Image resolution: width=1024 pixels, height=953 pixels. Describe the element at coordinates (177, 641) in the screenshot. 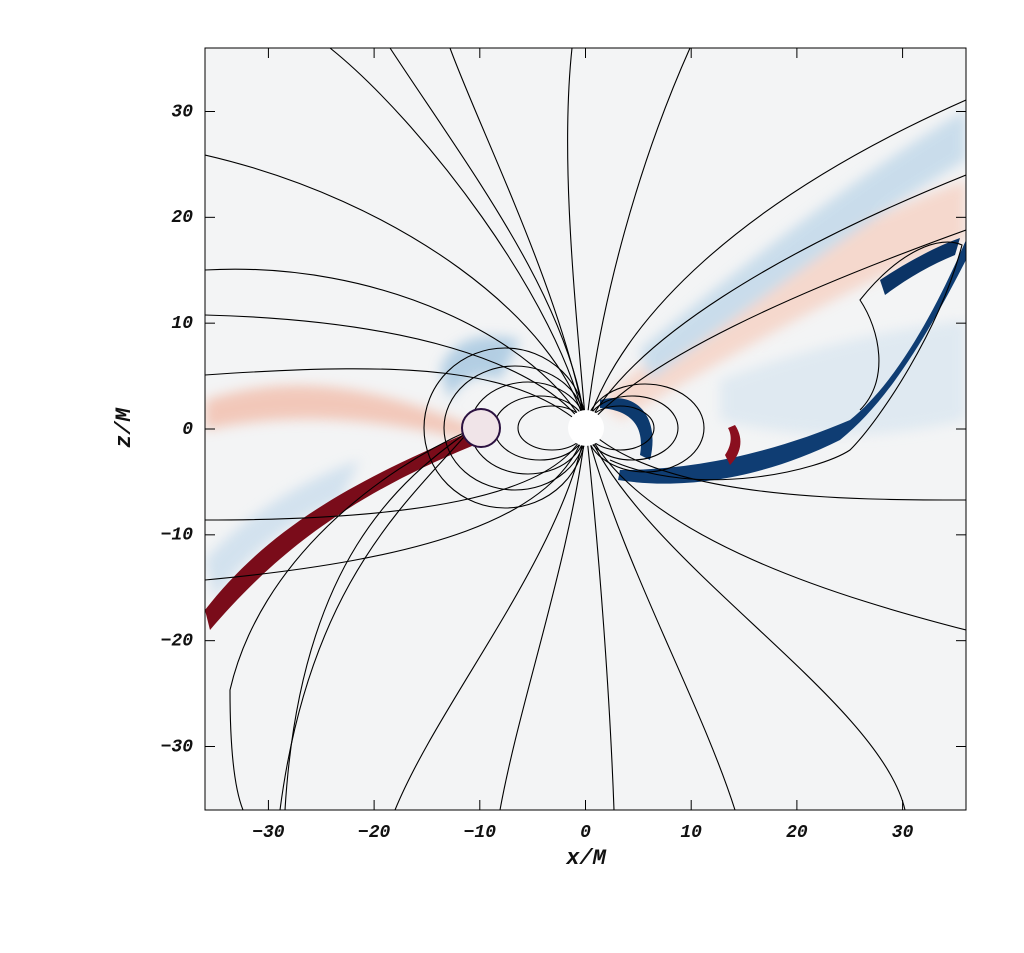

I see `y-tick-label: −20` at that location.